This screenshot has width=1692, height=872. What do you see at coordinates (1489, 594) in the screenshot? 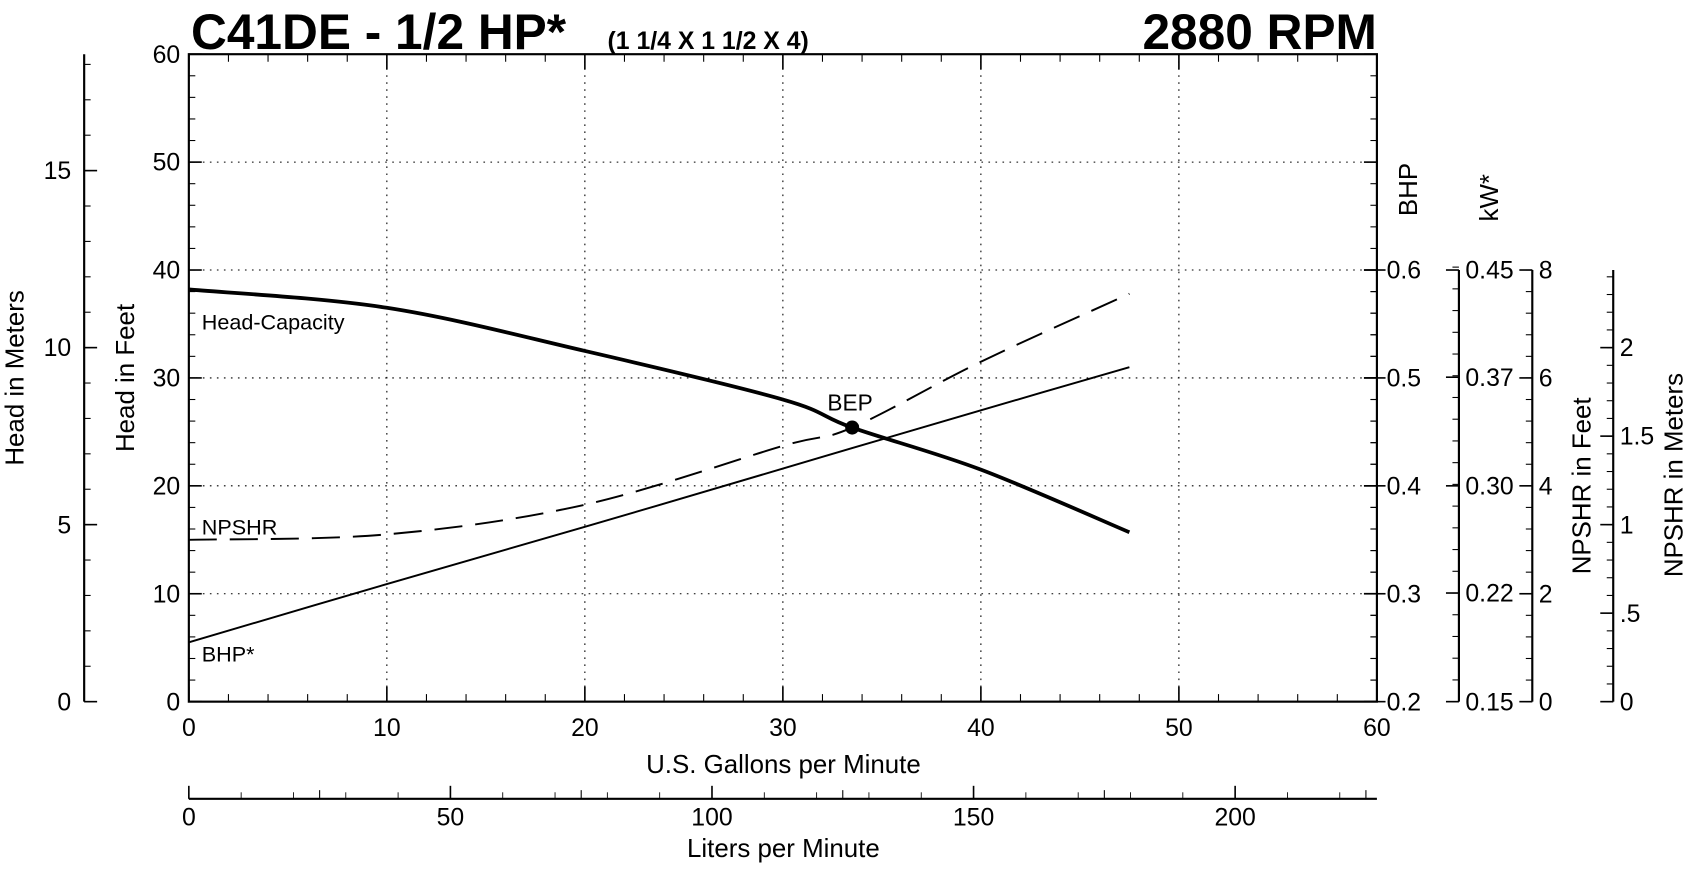
I see `y-tick-label: 0.22` at bounding box center [1489, 594].